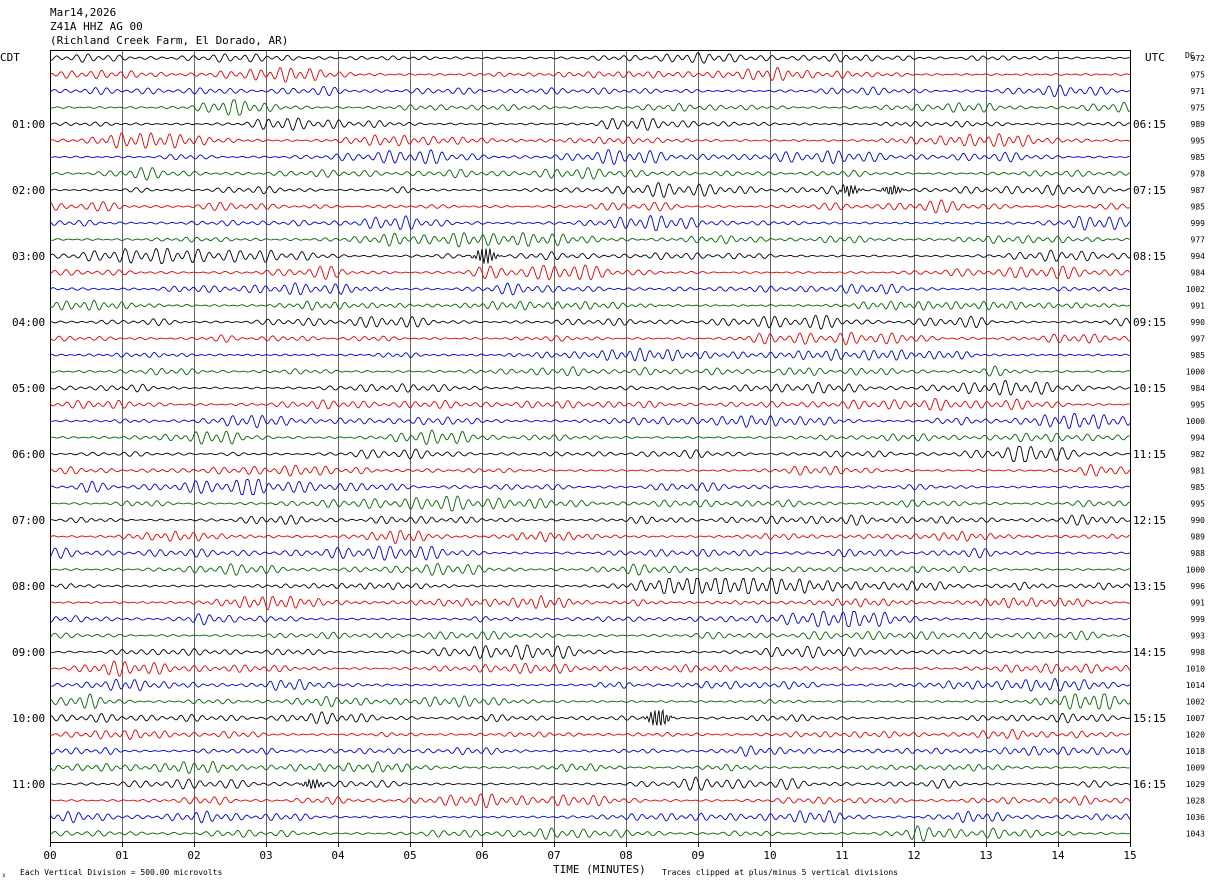  What do you see at coordinates (28, 652) in the screenshot?
I see `left-hour-label: 09:00` at bounding box center [28, 652].